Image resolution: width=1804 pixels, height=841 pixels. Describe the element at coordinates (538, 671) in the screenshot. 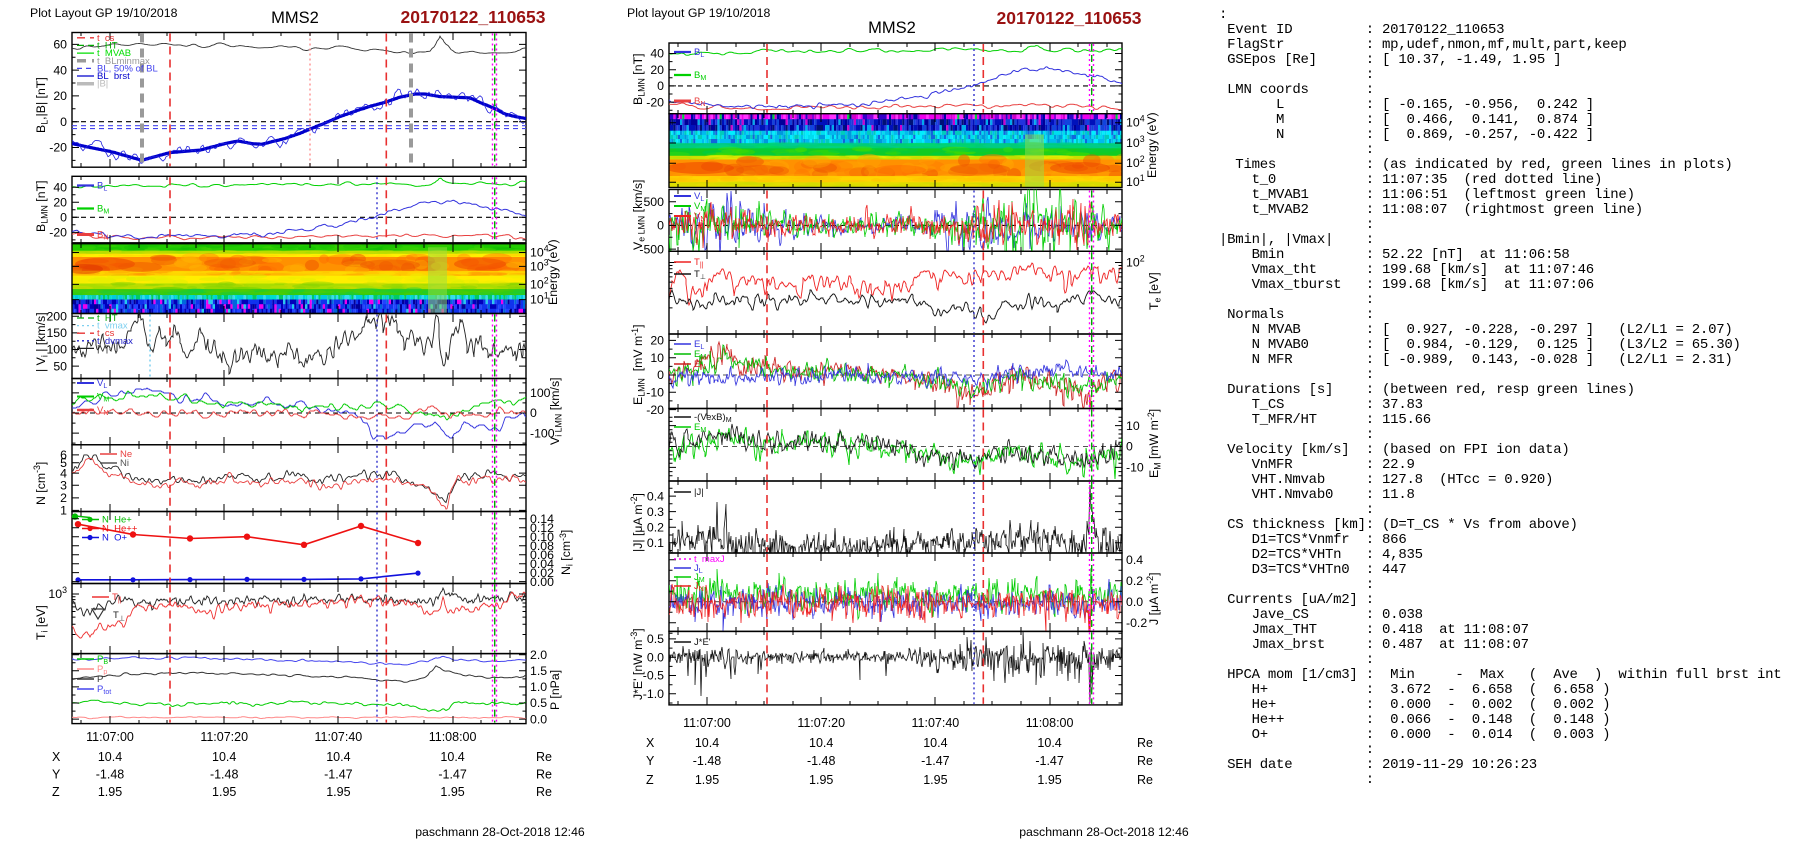

I see `svg-text: 1.5` at that location.